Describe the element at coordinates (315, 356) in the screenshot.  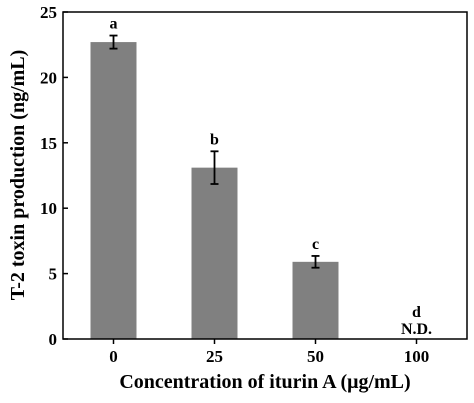
I see `x-tick-label-50: 50` at that location.